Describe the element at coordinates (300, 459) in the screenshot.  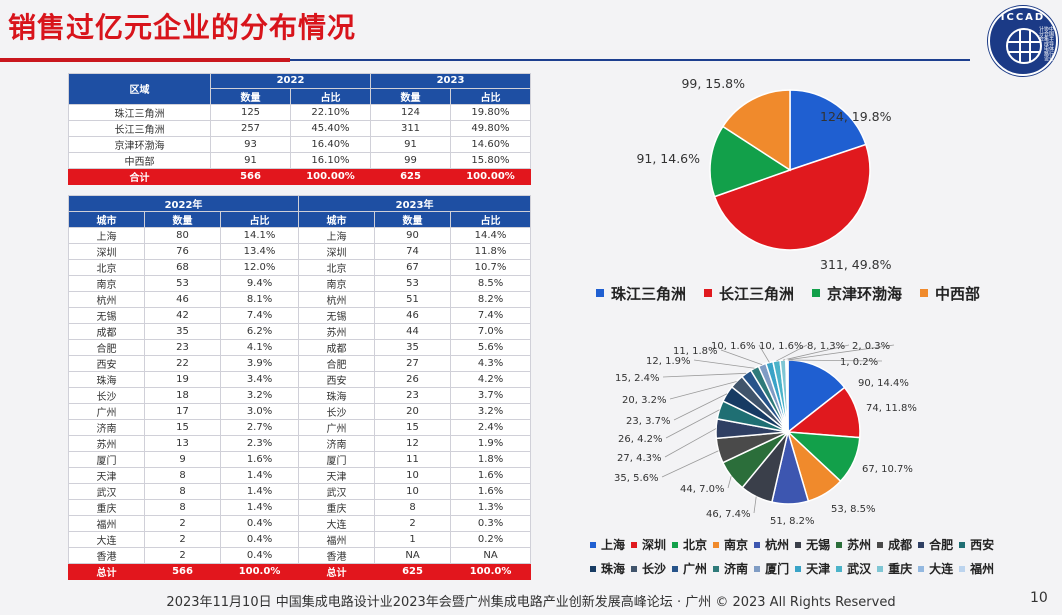
I see `table-row: 厦门 9 1.6% 厦门 11 1.8%` at that location.